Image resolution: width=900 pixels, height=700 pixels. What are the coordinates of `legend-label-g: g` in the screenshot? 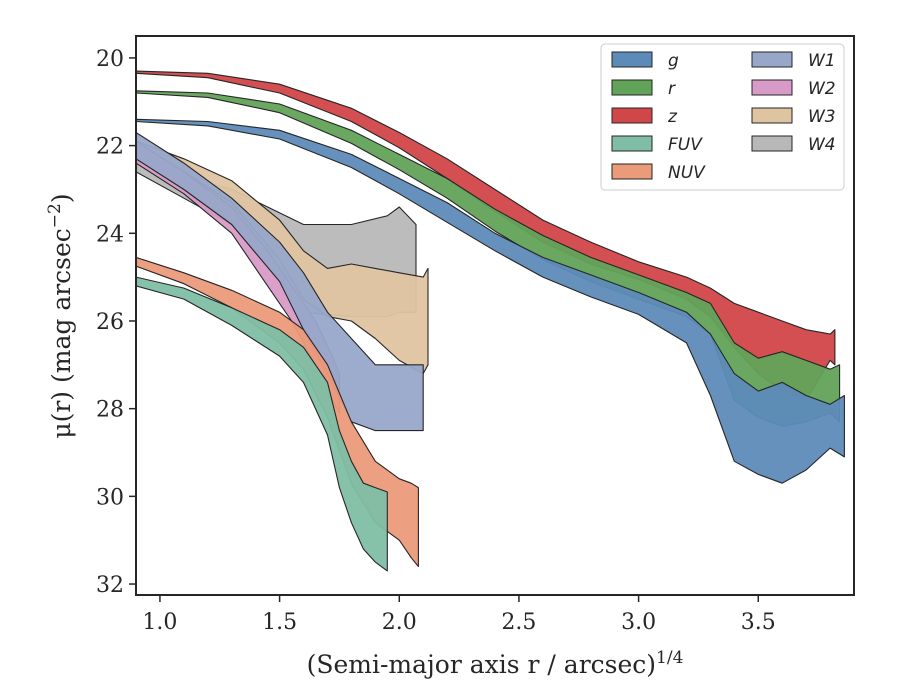 It's located at (673, 61).